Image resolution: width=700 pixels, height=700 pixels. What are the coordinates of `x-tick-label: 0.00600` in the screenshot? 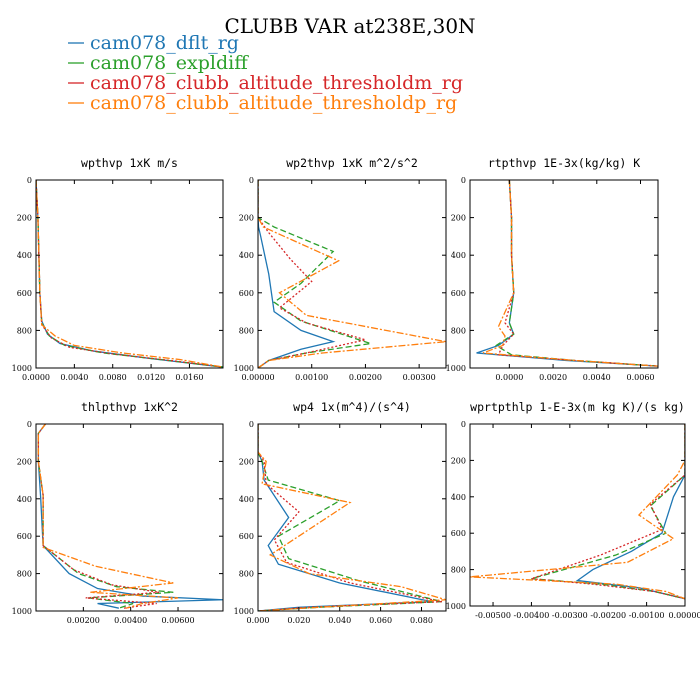 It's located at (177, 620).